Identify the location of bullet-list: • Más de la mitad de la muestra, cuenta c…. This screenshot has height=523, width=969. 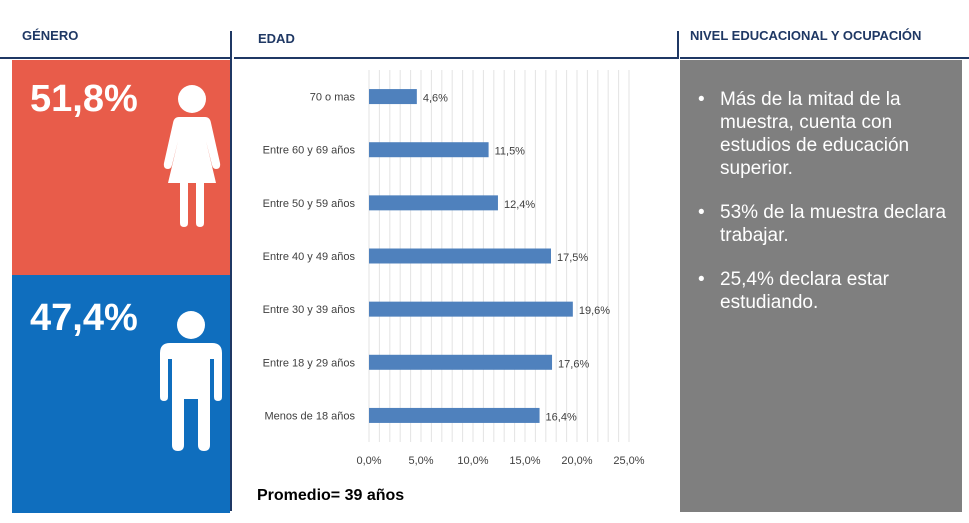
(823, 211).